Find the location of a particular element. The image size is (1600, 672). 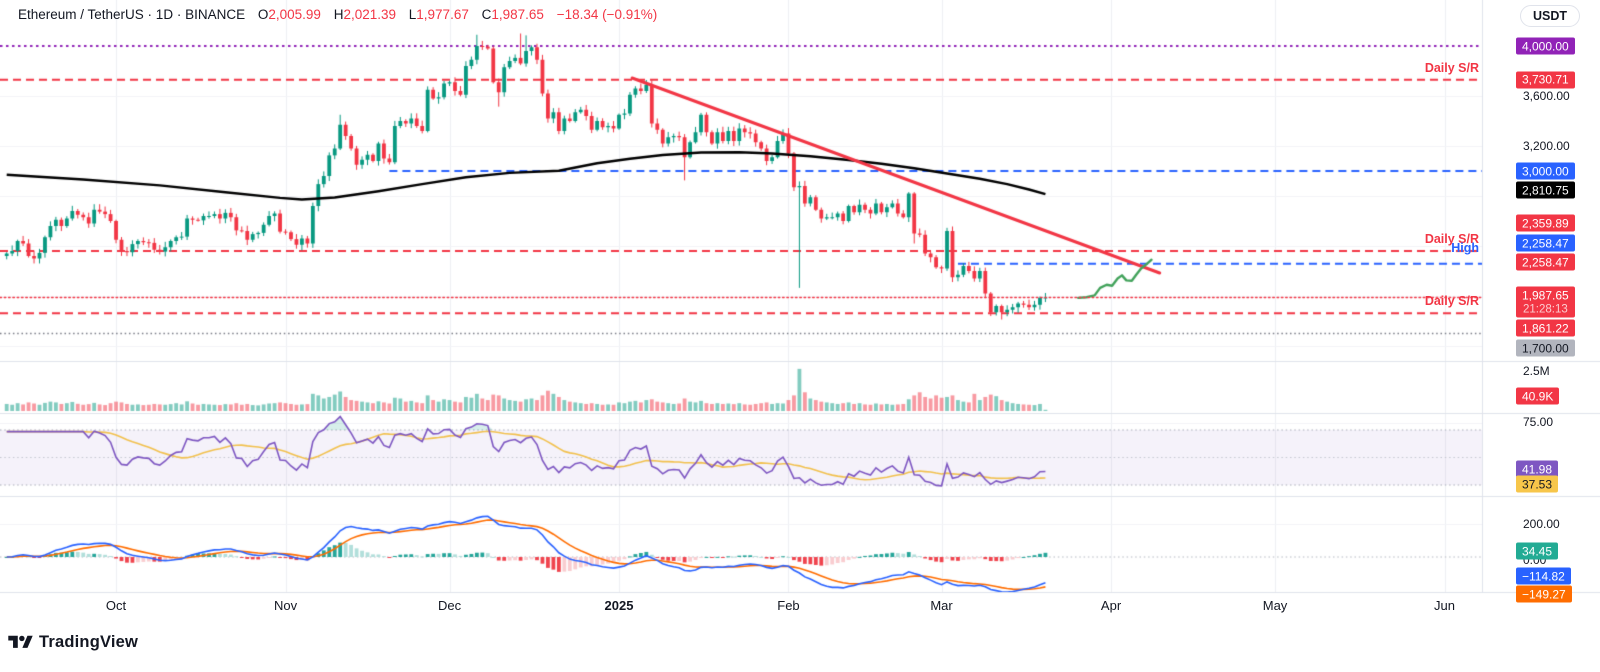

price-label-badge: 1,861.22 is located at coordinates (1545, 328).